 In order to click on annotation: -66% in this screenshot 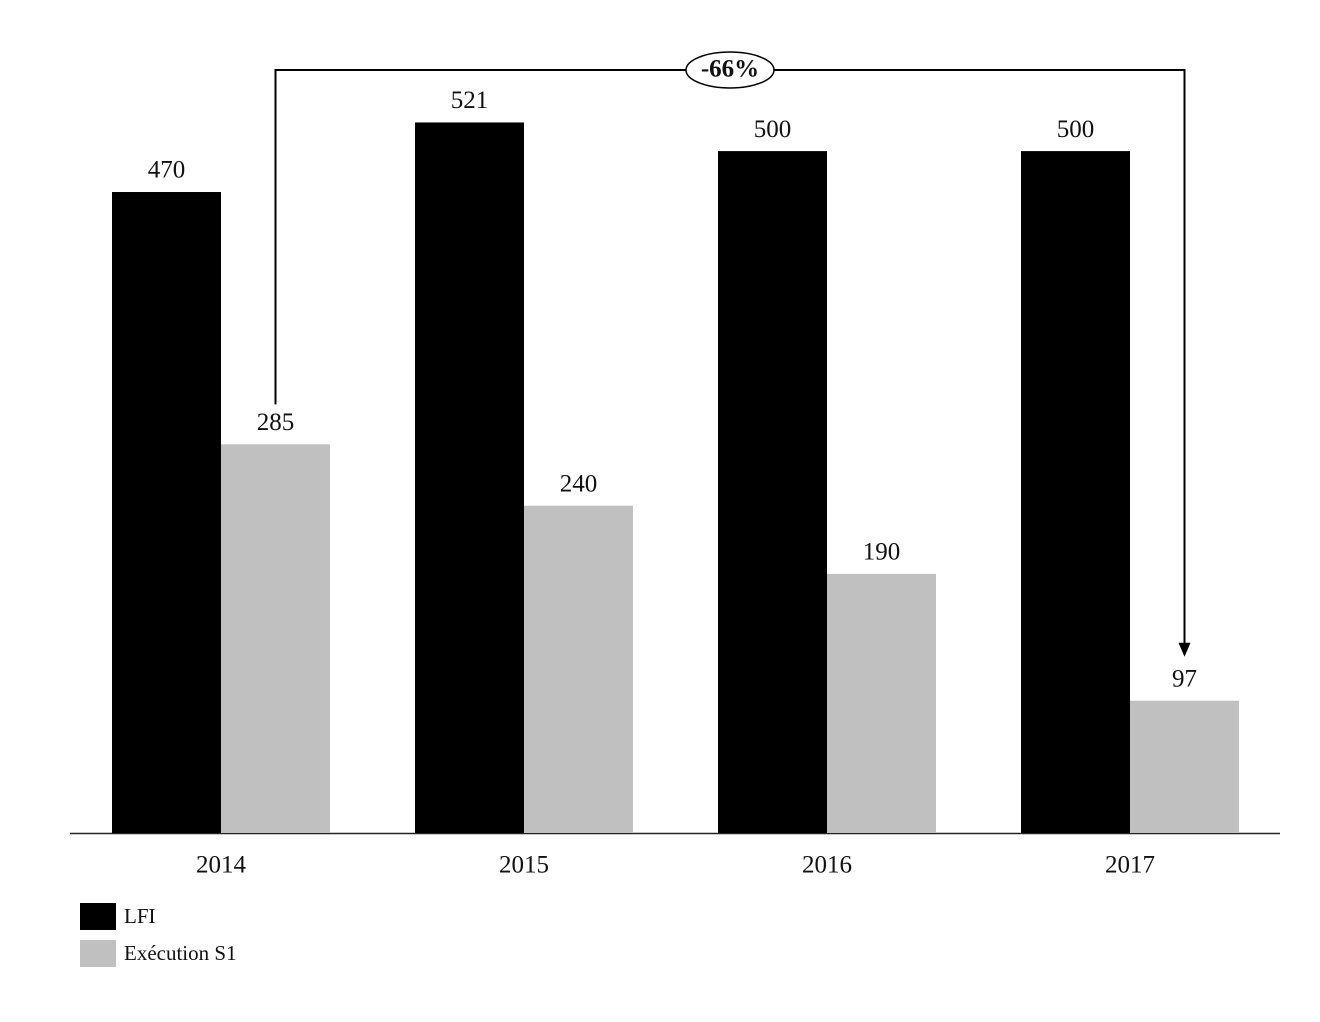, I will do `click(730, 69)`.